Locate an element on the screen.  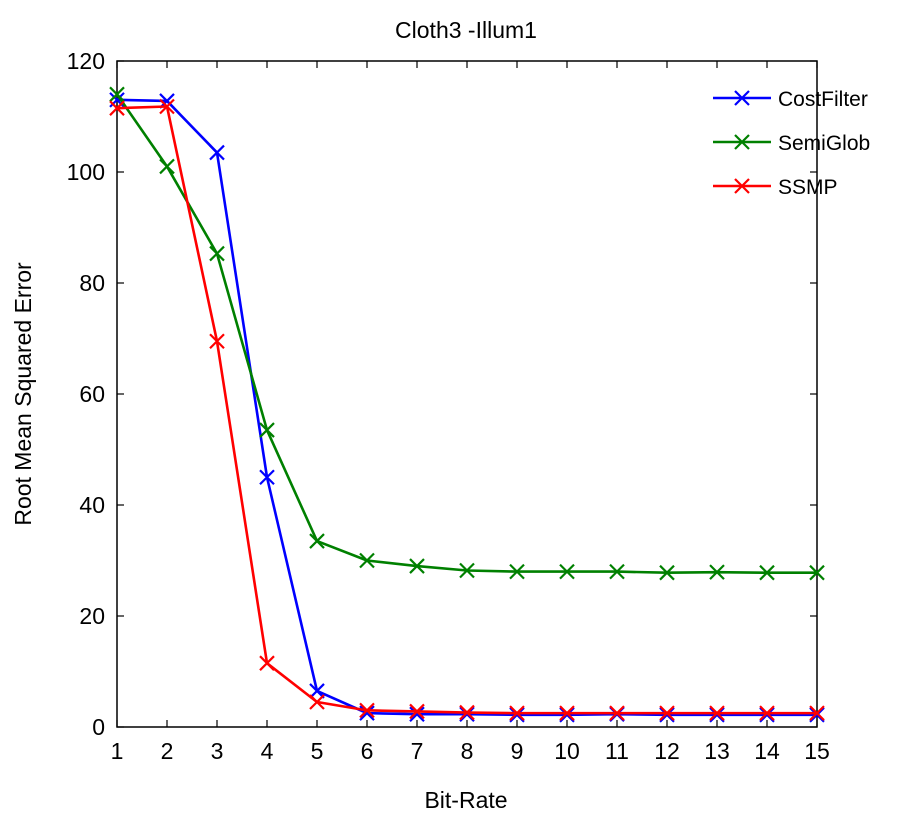
x-tick-label: 7 is located at coordinates (417, 751).